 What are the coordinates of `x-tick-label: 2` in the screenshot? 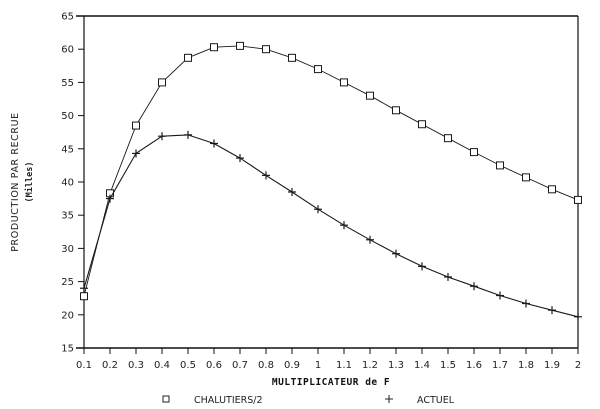 It's located at (578, 365).